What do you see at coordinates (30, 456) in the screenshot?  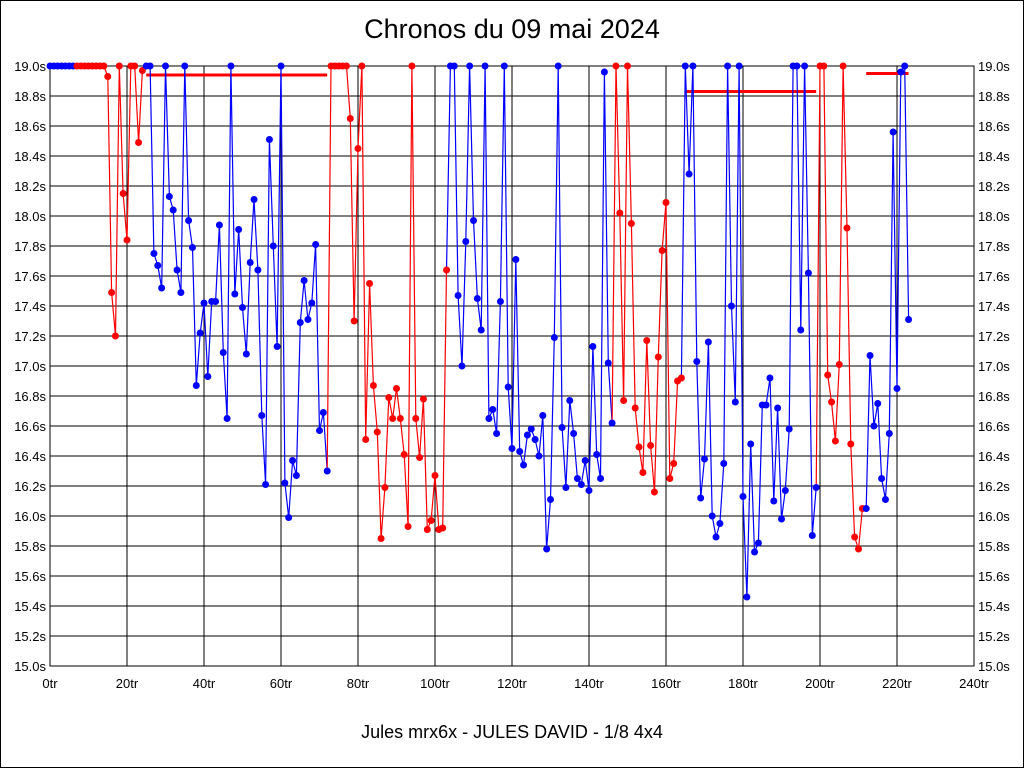 I see `y-tick-label-left: 16.4s` at bounding box center [30, 456].